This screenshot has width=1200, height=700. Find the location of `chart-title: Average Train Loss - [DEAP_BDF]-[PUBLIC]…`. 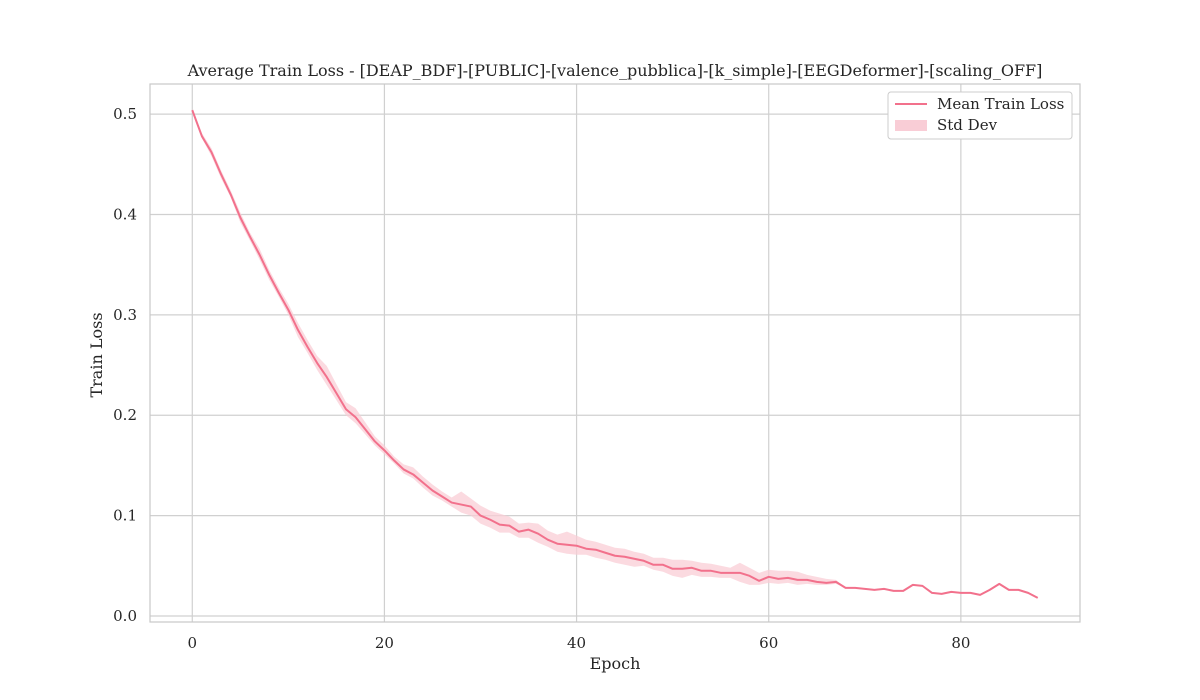

chart-title: Average Train Loss - [DEAP_BDF]-[PUBLIC]… is located at coordinates (615, 70).